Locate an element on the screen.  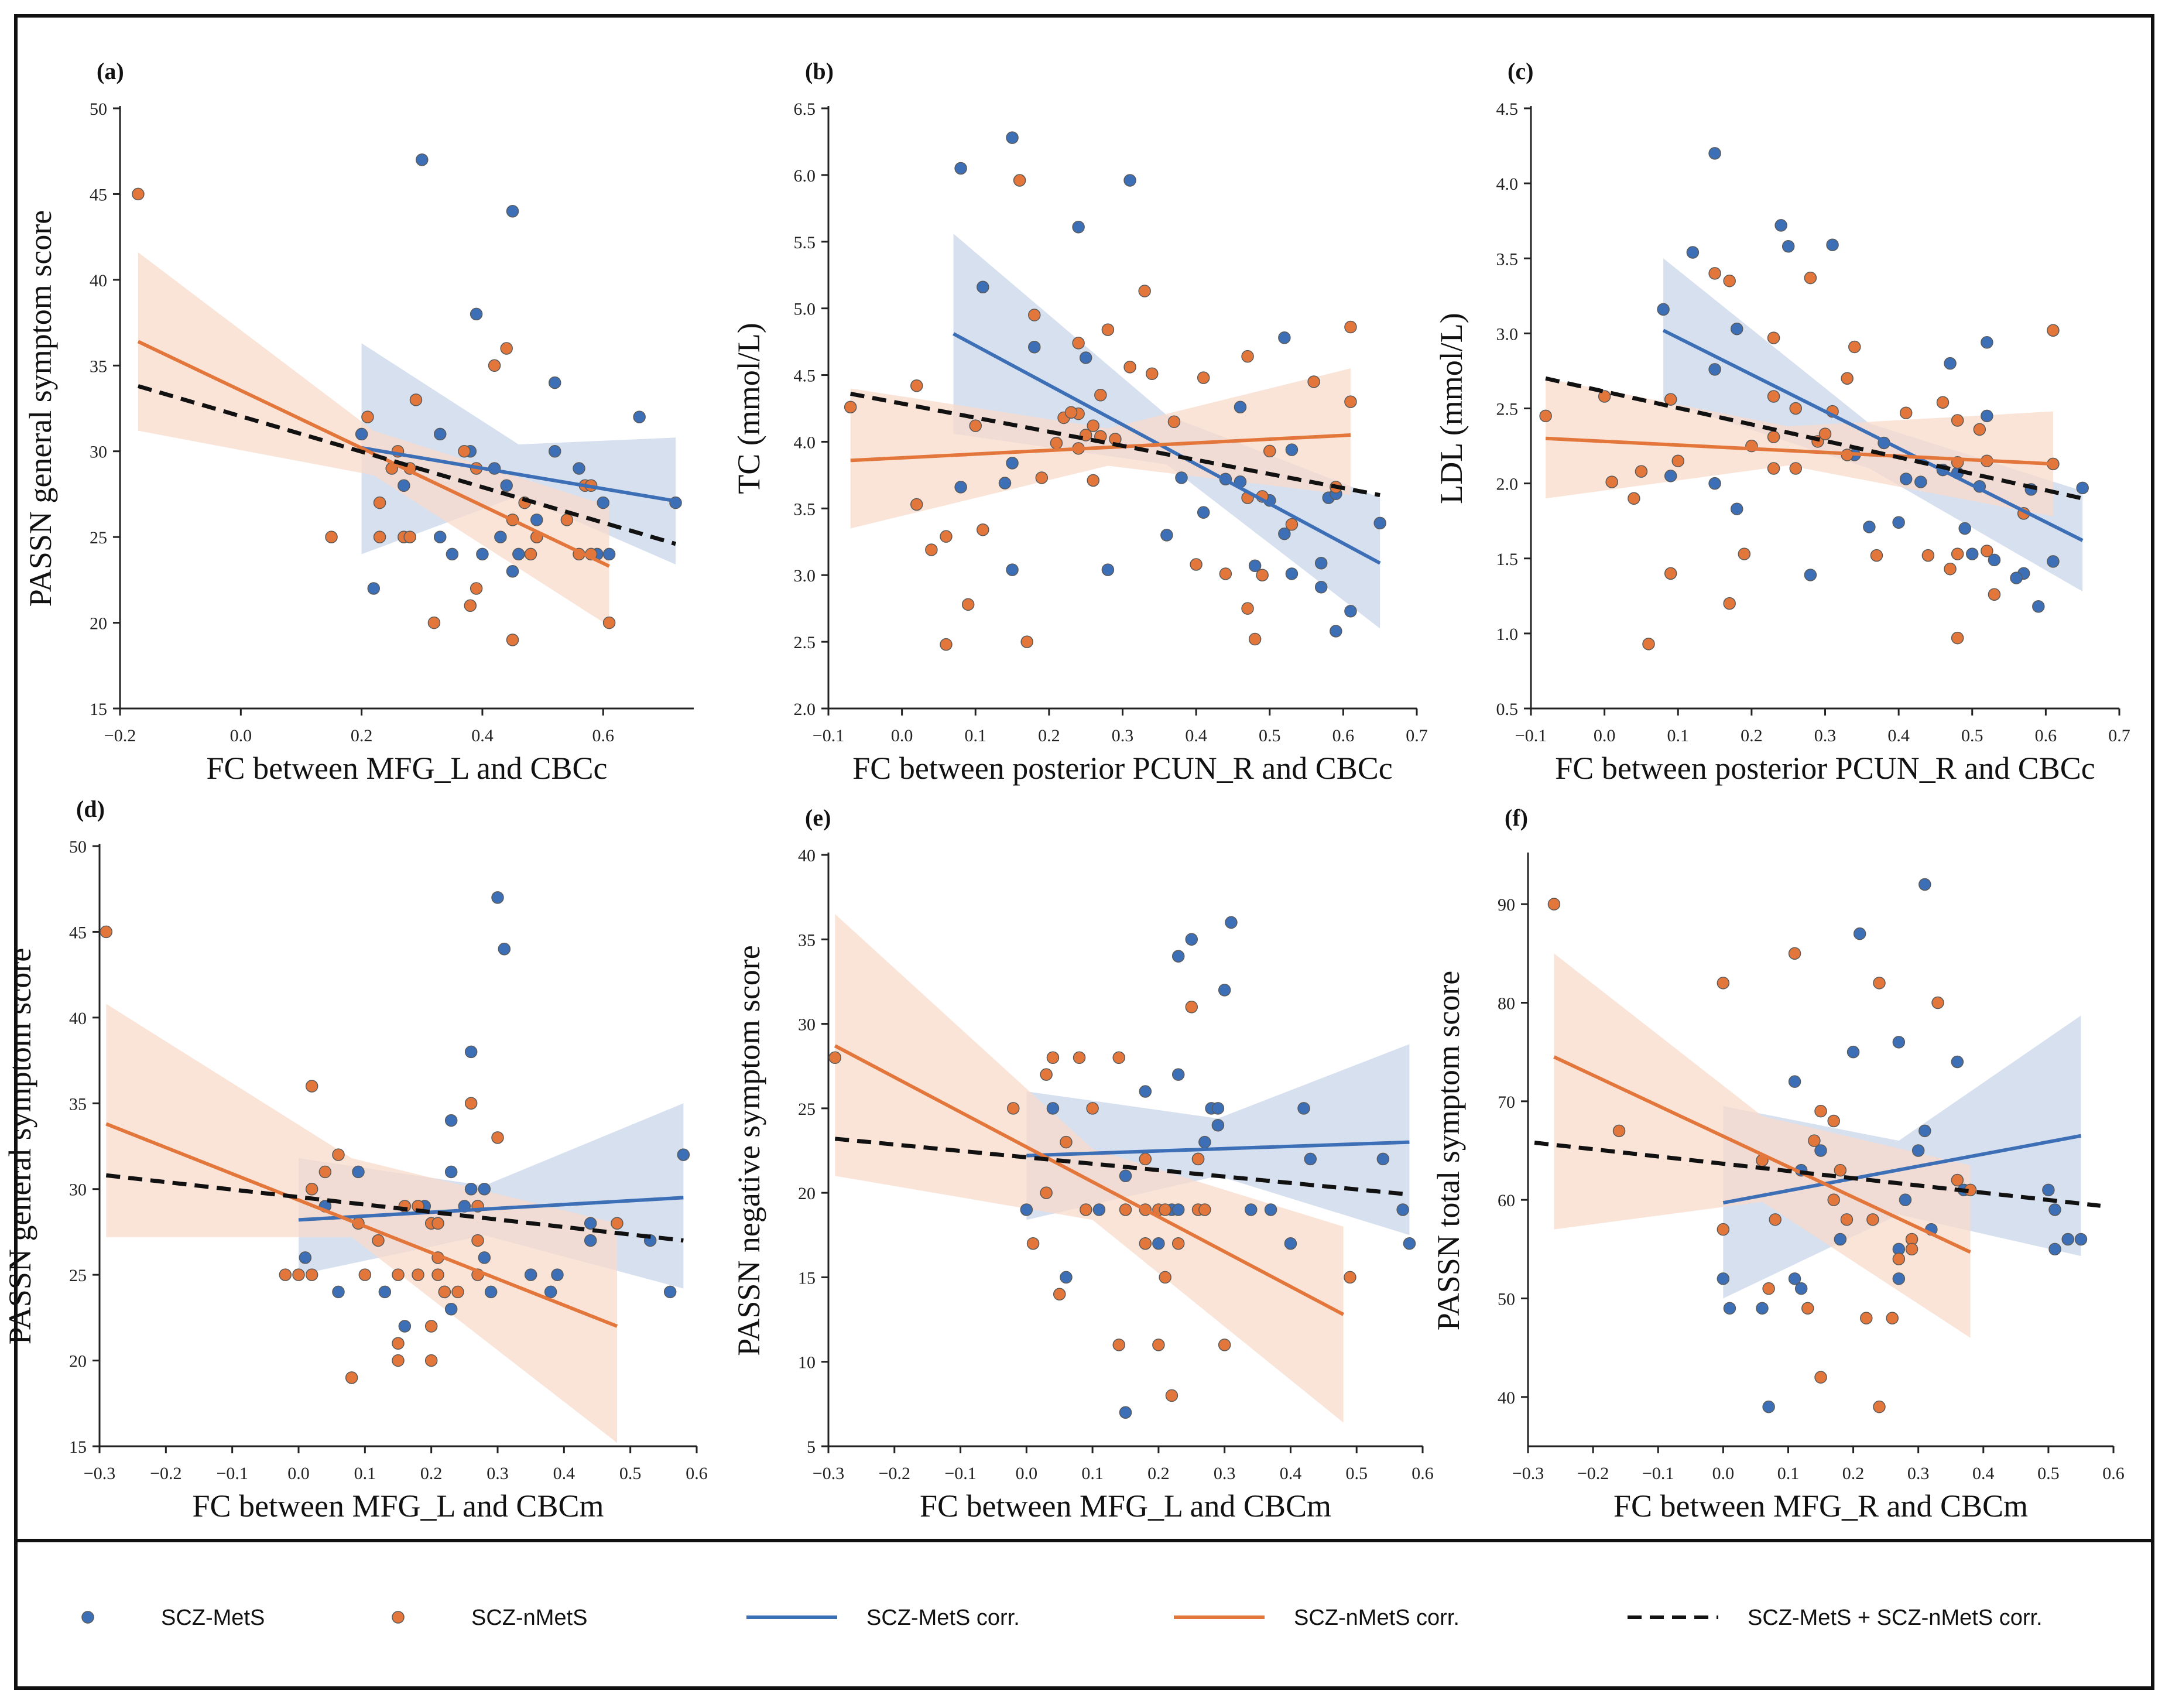
regression-line-mets is located at coordinates (1873, 435).